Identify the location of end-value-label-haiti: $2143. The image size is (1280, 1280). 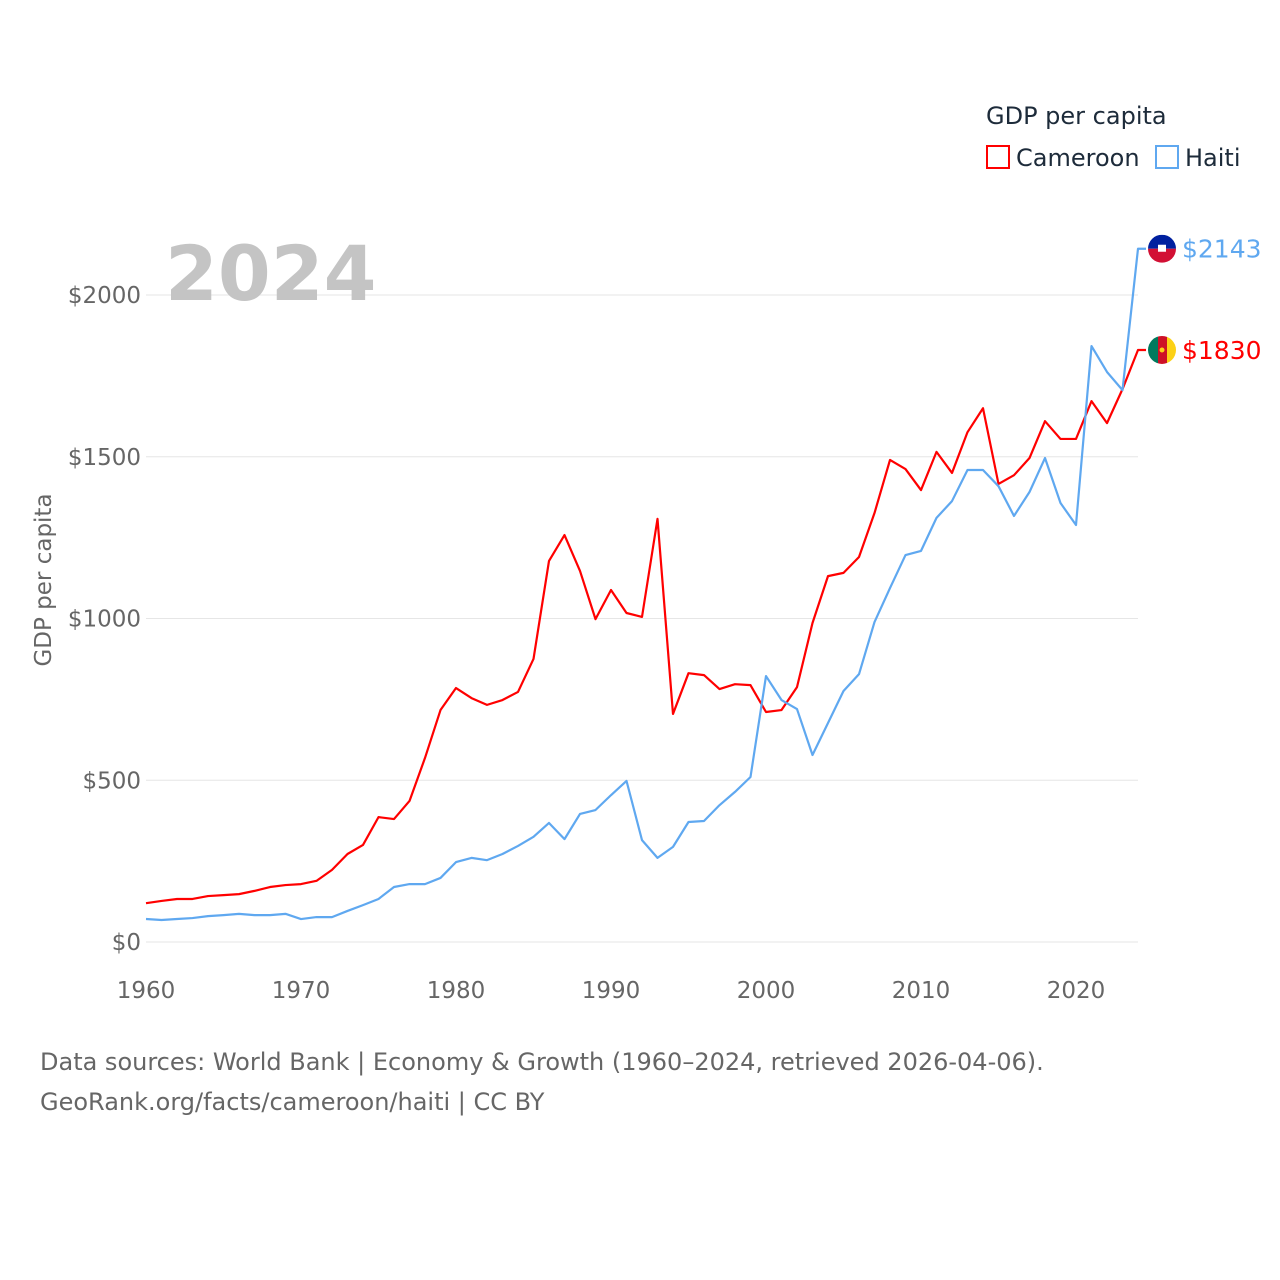
(1222, 249).